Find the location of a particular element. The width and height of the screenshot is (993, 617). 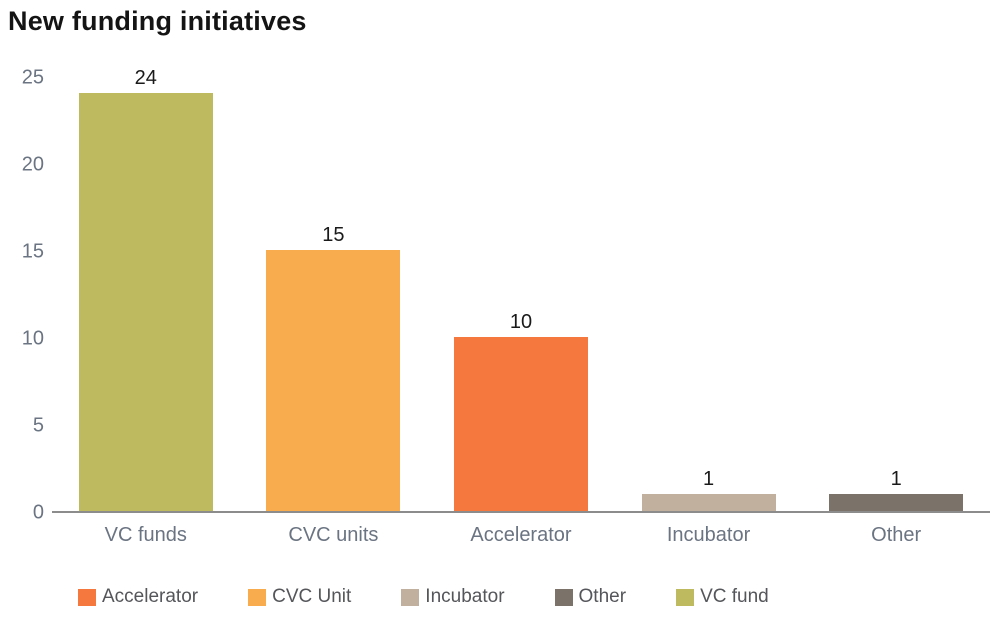

legend-label: Other is located at coordinates (602, 596).